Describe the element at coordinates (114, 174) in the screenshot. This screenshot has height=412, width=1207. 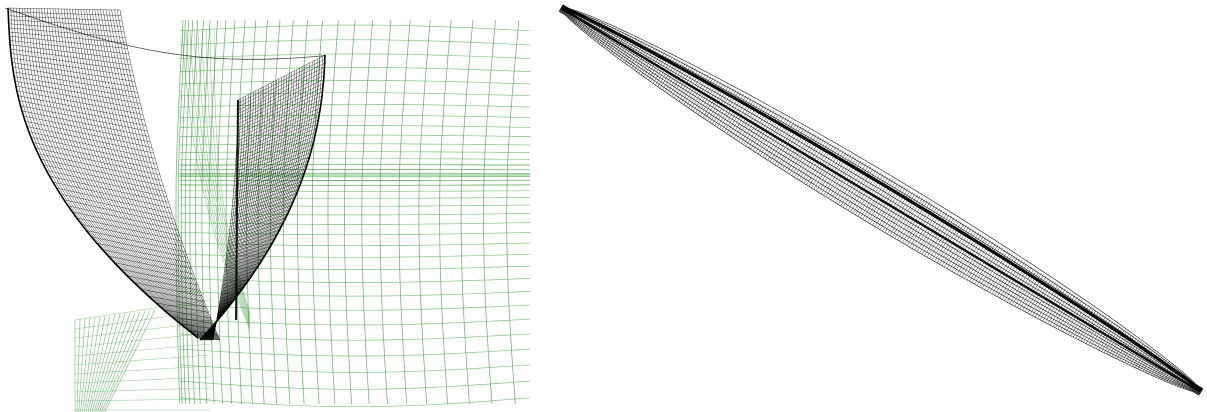
I see `hull-left-surface-mesh` at that location.